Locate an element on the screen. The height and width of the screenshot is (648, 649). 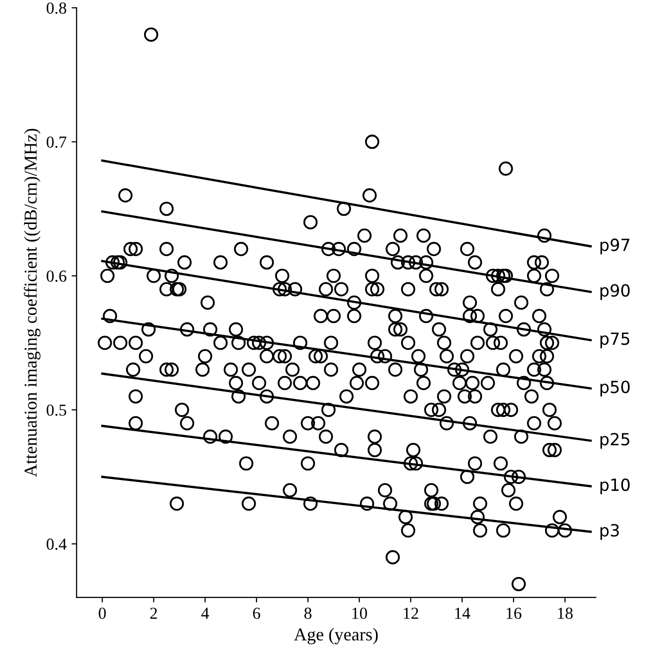
series-label: p3 is located at coordinates (609, 532).